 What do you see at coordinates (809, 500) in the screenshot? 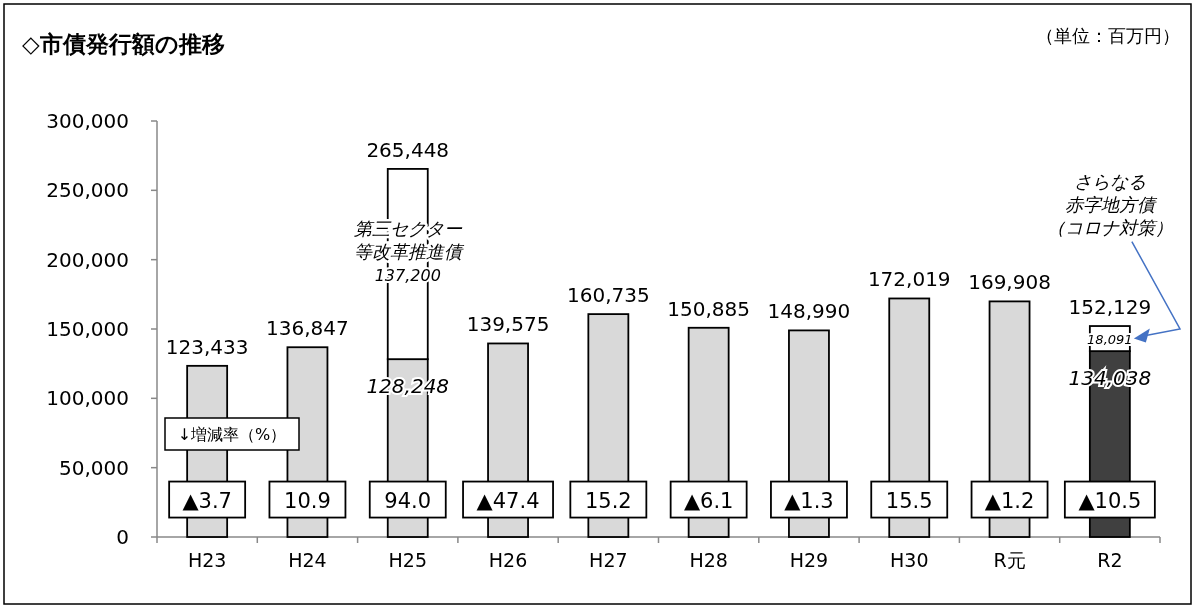
I see `annotation: ▲1.3` at bounding box center [809, 500].